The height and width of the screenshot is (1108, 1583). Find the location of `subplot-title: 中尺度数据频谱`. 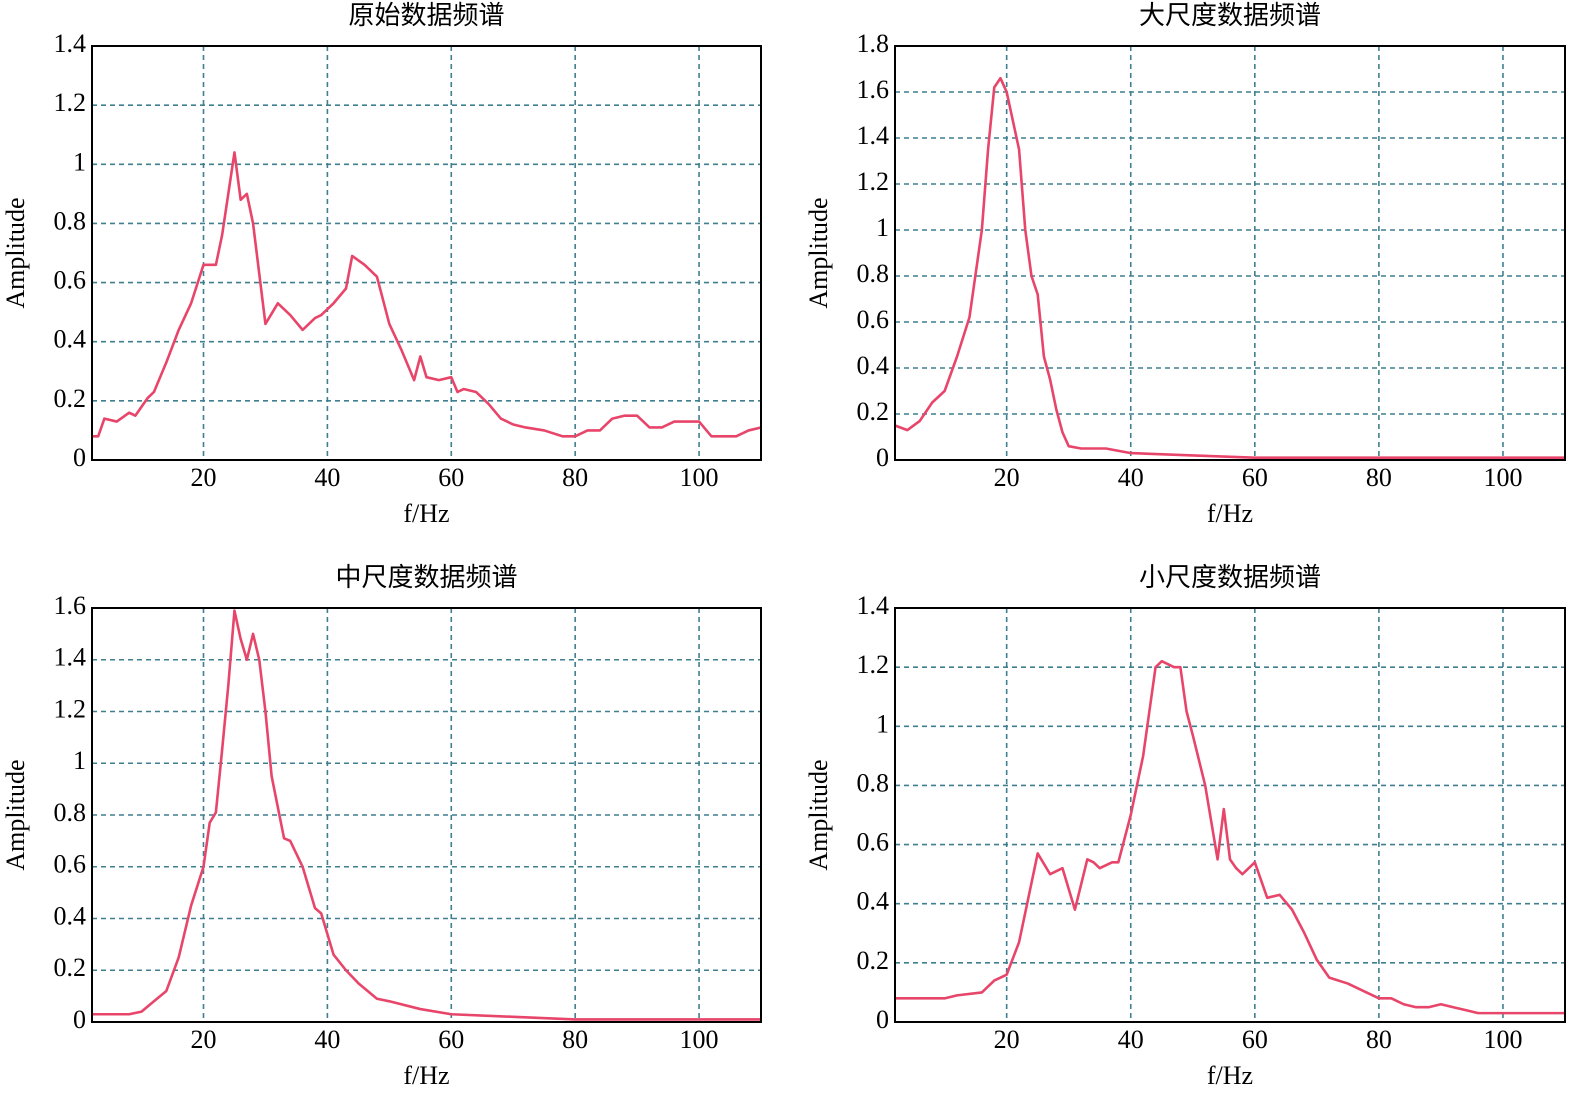

subplot-title: 中尺度数据频谱 is located at coordinates (426, 577).